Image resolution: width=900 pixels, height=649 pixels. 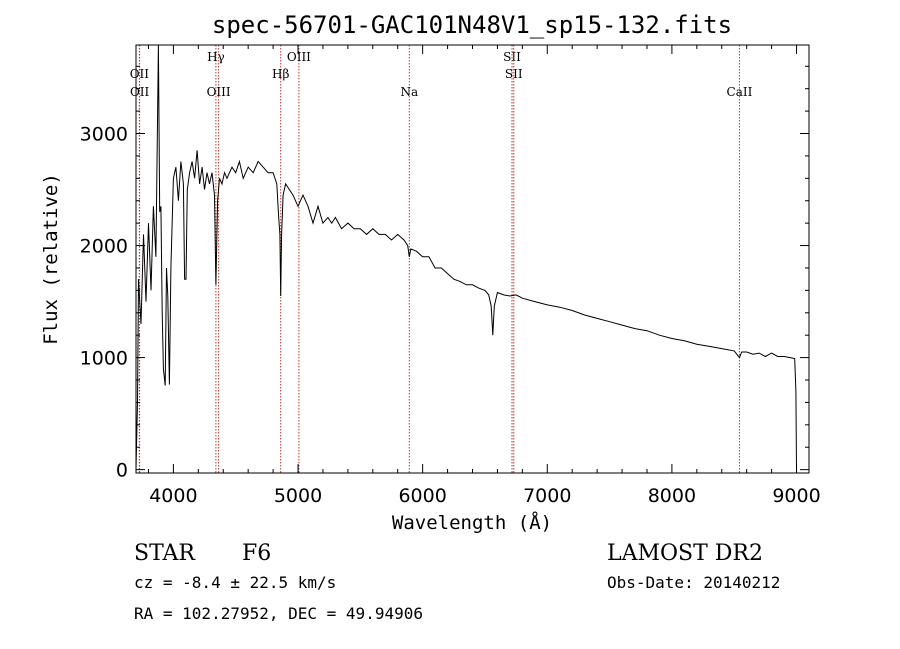 I want to click on y-tick-label: 0, so click(x=122, y=471).